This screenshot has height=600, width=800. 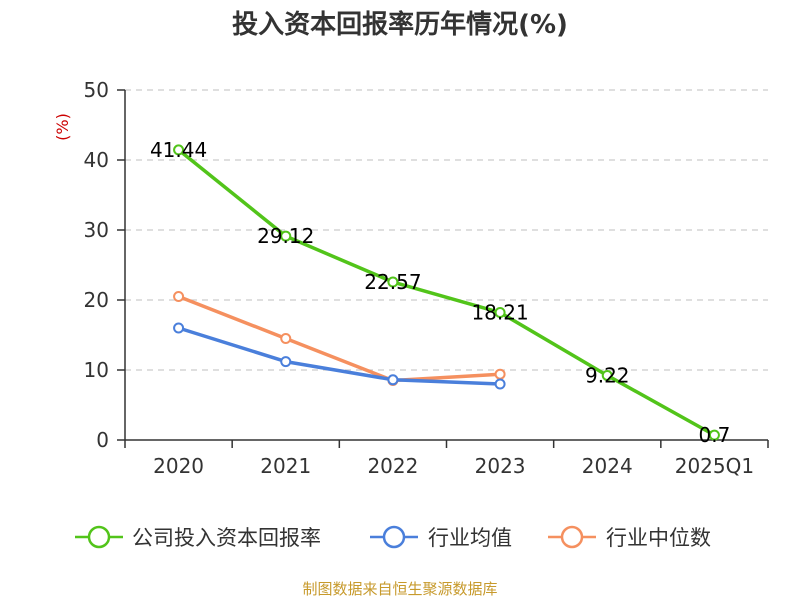 What do you see at coordinates (102, 440) in the screenshot?
I see `y-tick-label: 0` at bounding box center [102, 440].